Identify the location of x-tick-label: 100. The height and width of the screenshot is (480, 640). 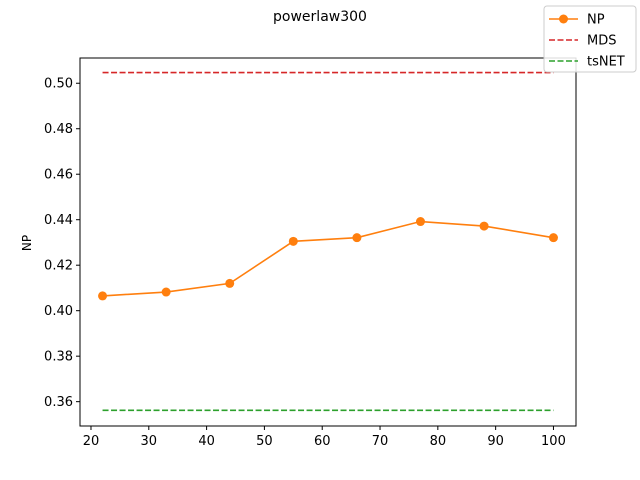
(553, 441).